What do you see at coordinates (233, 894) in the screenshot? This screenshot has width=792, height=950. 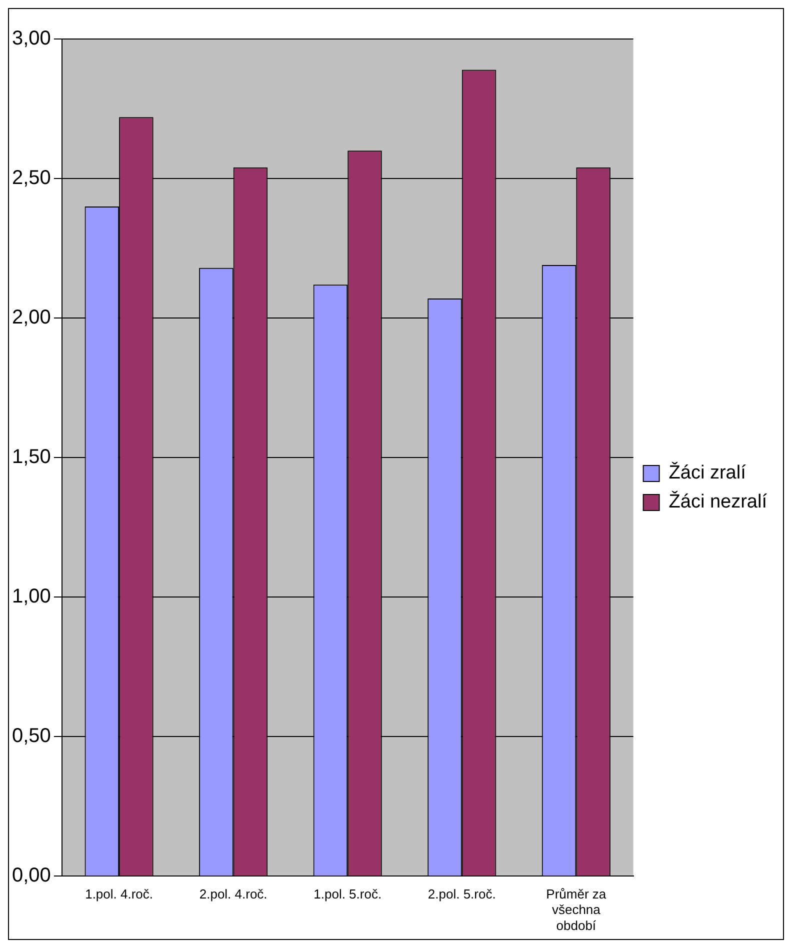 I see `x-tick-label: 2.pol. 4.roč.` at bounding box center [233, 894].